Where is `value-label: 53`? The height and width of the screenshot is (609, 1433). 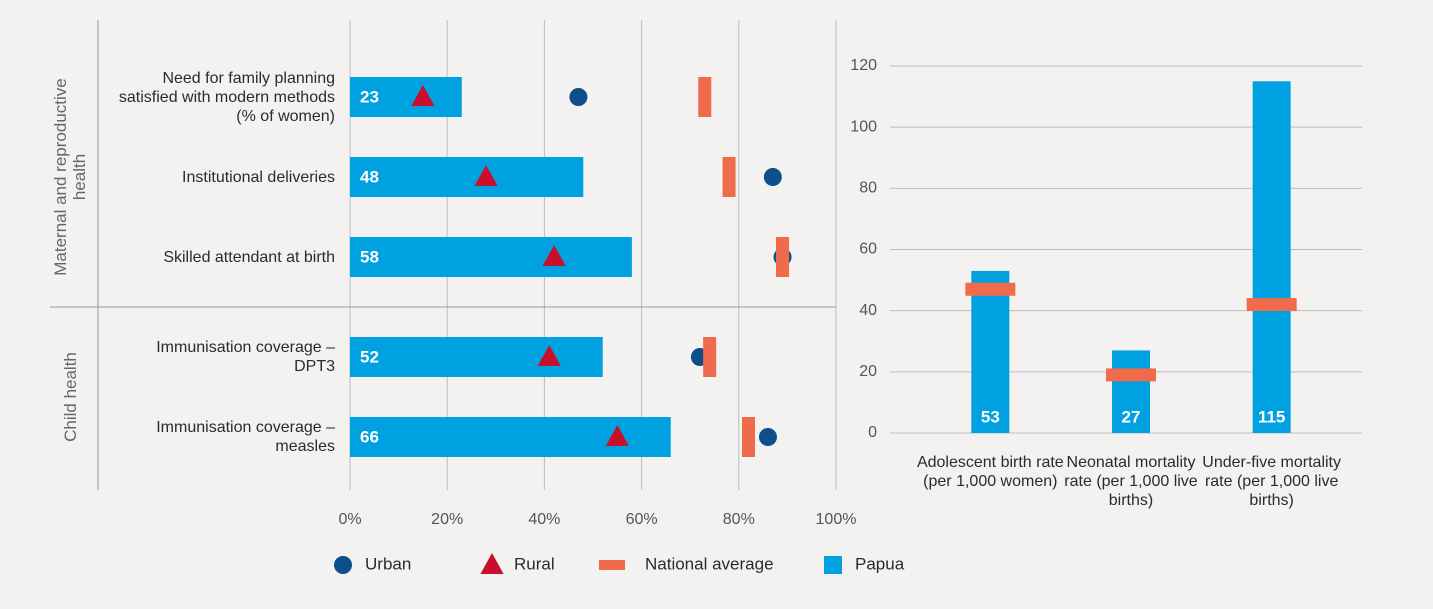
value-label: 53 is located at coordinates (990, 416).